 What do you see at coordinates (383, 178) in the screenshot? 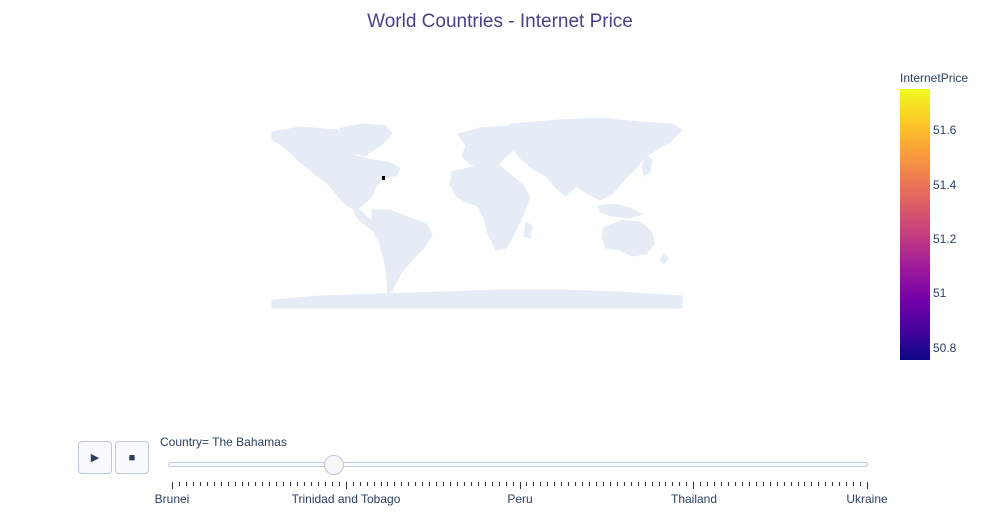
I see `highlighted-country-the-bahamas` at bounding box center [383, 178].